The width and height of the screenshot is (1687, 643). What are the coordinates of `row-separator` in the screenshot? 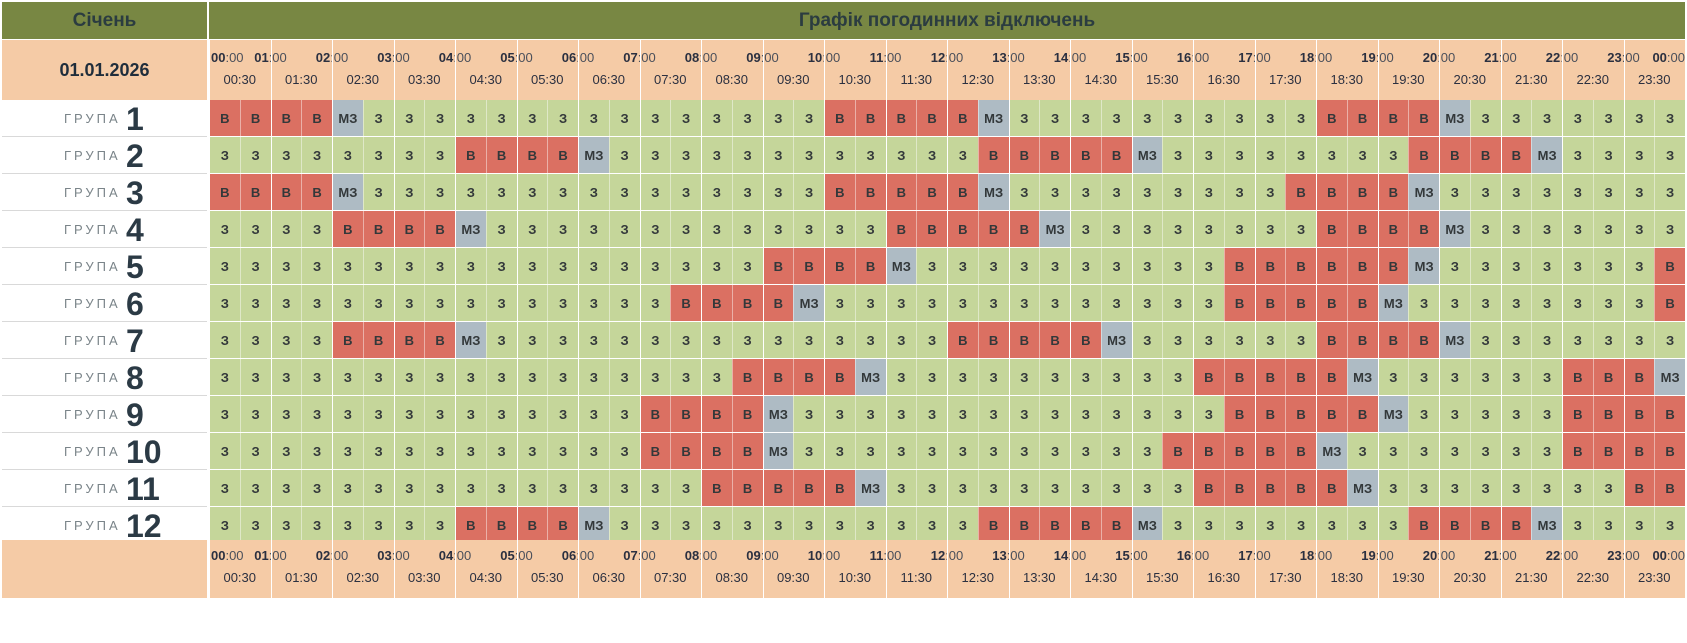 It's located at (947, 358).